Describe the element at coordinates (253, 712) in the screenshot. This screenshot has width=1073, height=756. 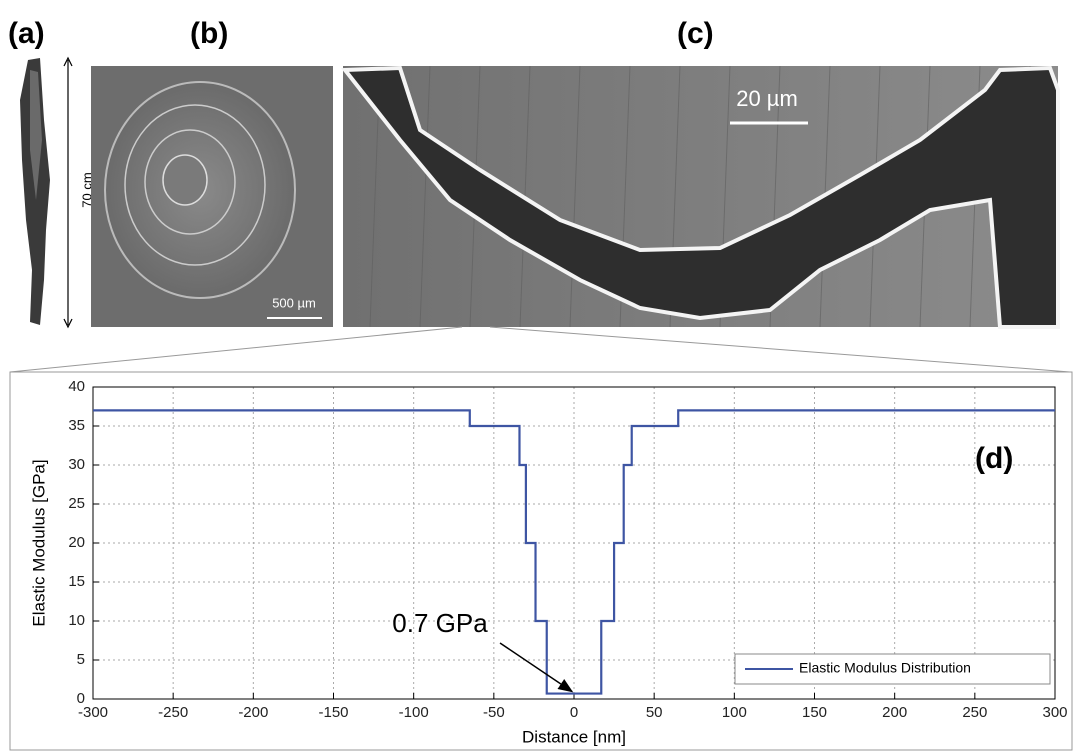
I see `x-tick-label: -200` at that location.